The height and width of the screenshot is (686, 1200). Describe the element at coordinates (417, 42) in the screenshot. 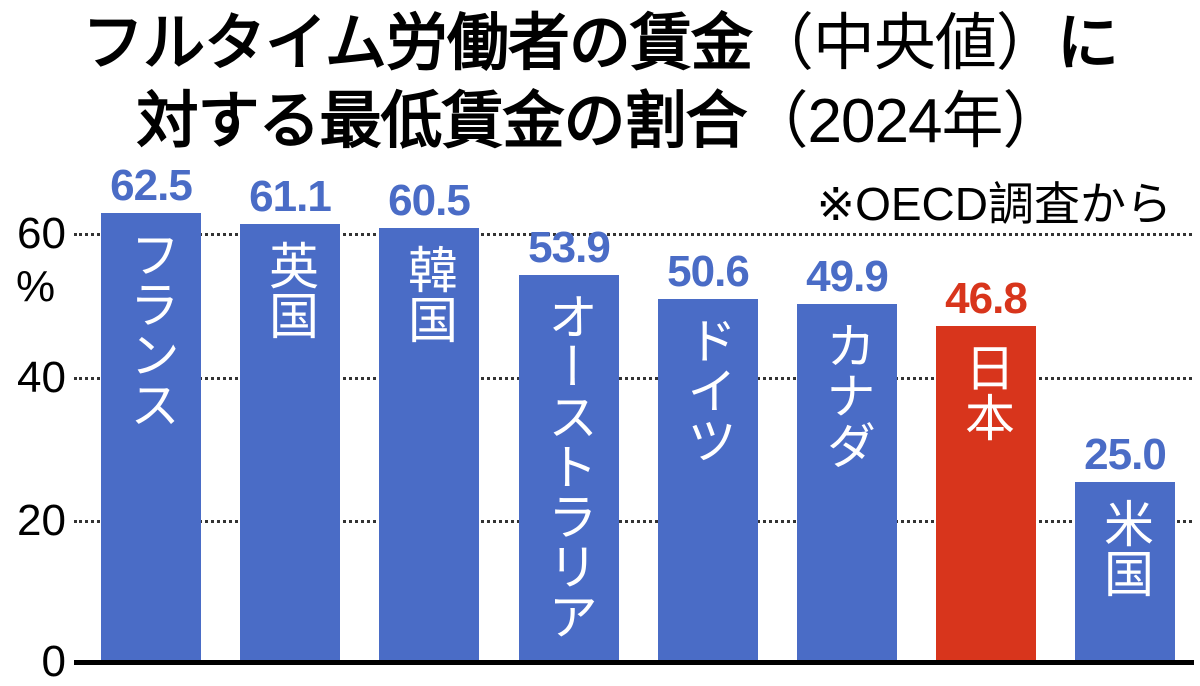

I see `title-text: フルタイム労働者の賃金` at that location.